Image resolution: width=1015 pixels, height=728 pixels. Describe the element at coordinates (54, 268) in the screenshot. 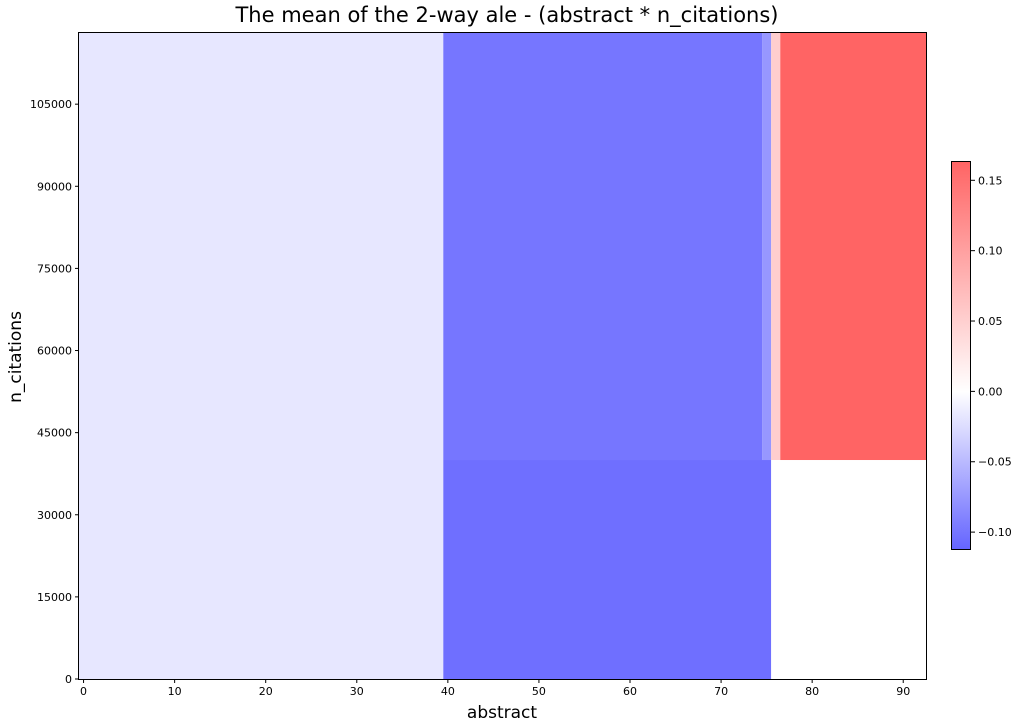

I see `y-tick-label: 75000` at that location.